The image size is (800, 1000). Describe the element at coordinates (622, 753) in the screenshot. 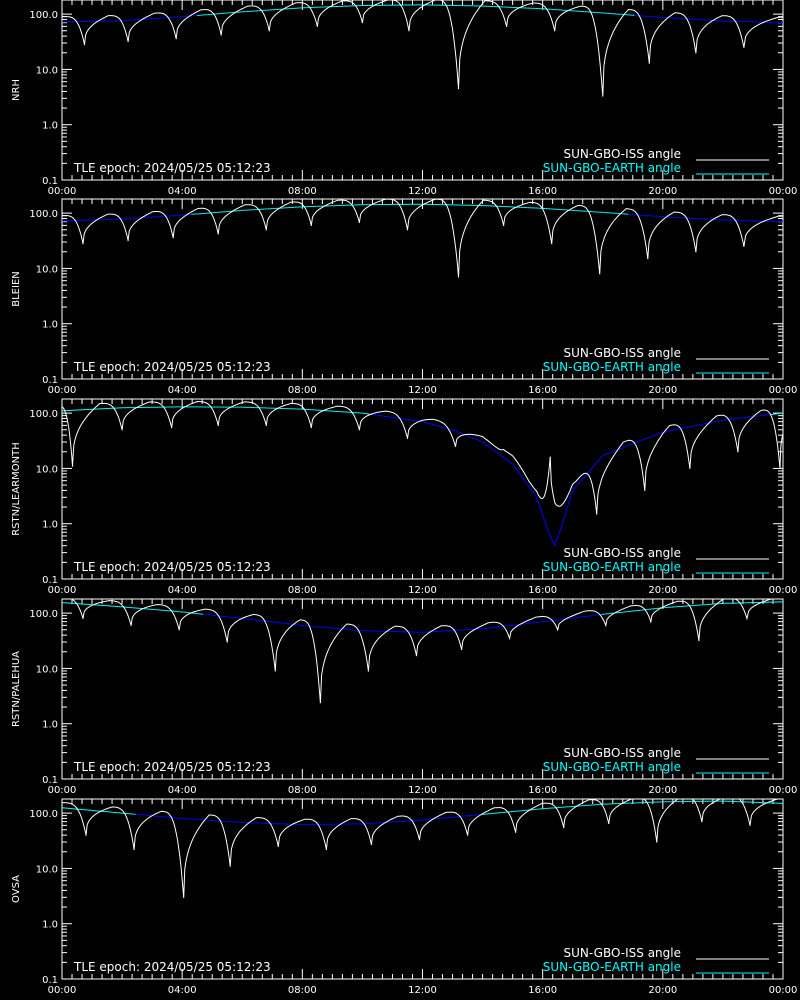

I see `legend-label-iss: SUN-GBO-ISS angle` at that location.